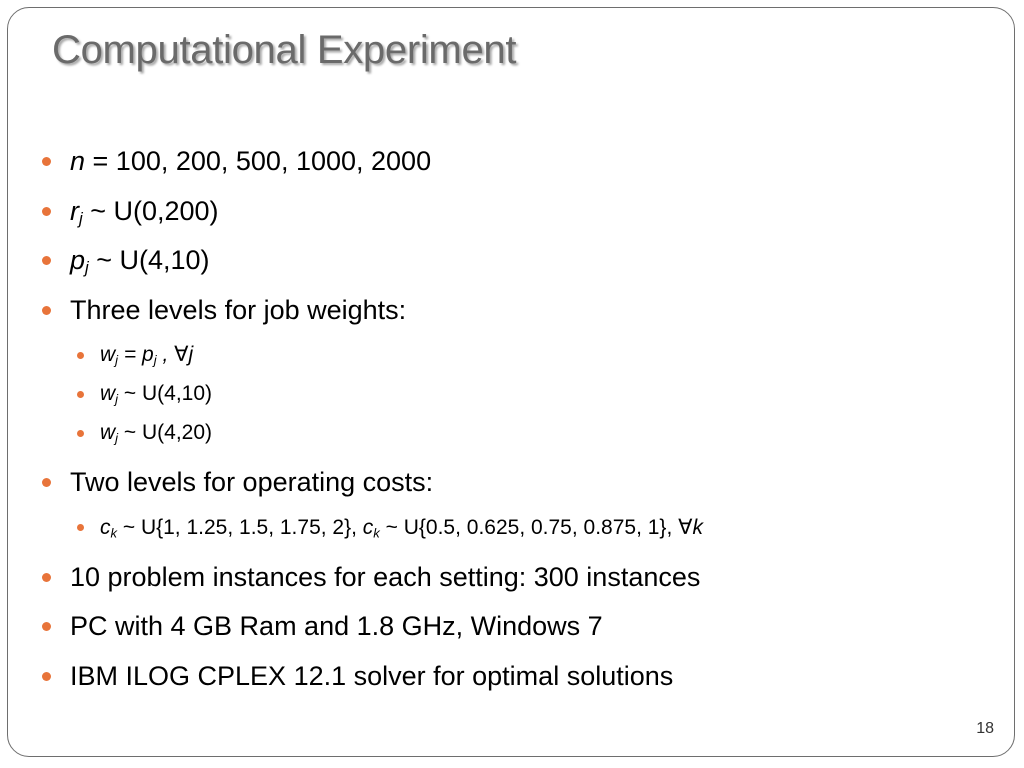 The height and width of the screenshot is (768, 1024). What do you see at coordinates (238, 309) in the screenshot?
I see `job-weights-text: Three levels for job weights:` at bounding box center [238, 309].